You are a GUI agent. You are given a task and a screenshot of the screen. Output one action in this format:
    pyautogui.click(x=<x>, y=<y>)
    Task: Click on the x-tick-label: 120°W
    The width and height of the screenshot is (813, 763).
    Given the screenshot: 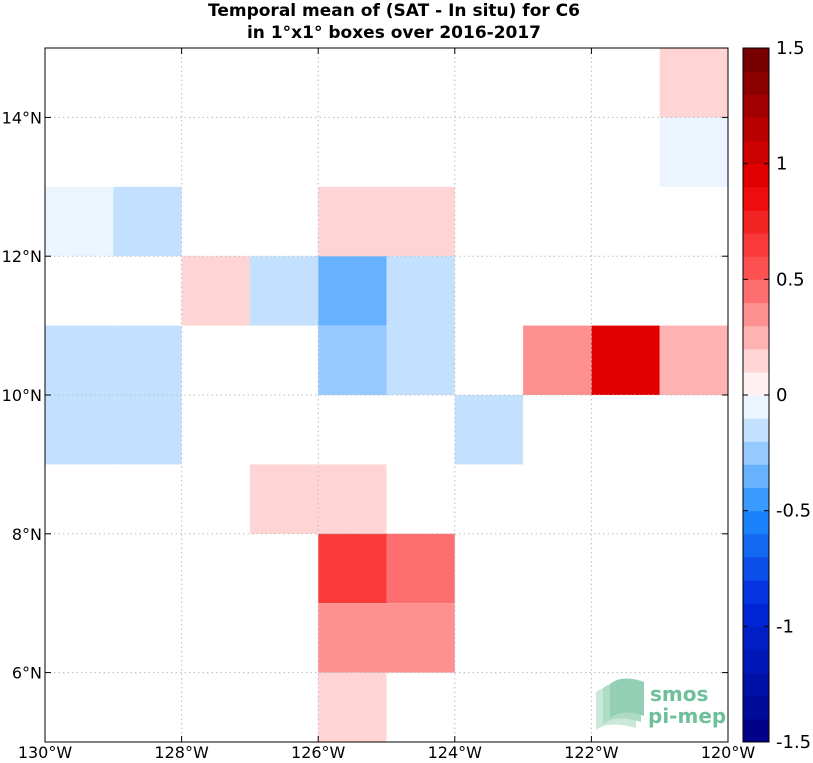 What is the action you would take?
    pyautogui.click(x=728, y=752)
    